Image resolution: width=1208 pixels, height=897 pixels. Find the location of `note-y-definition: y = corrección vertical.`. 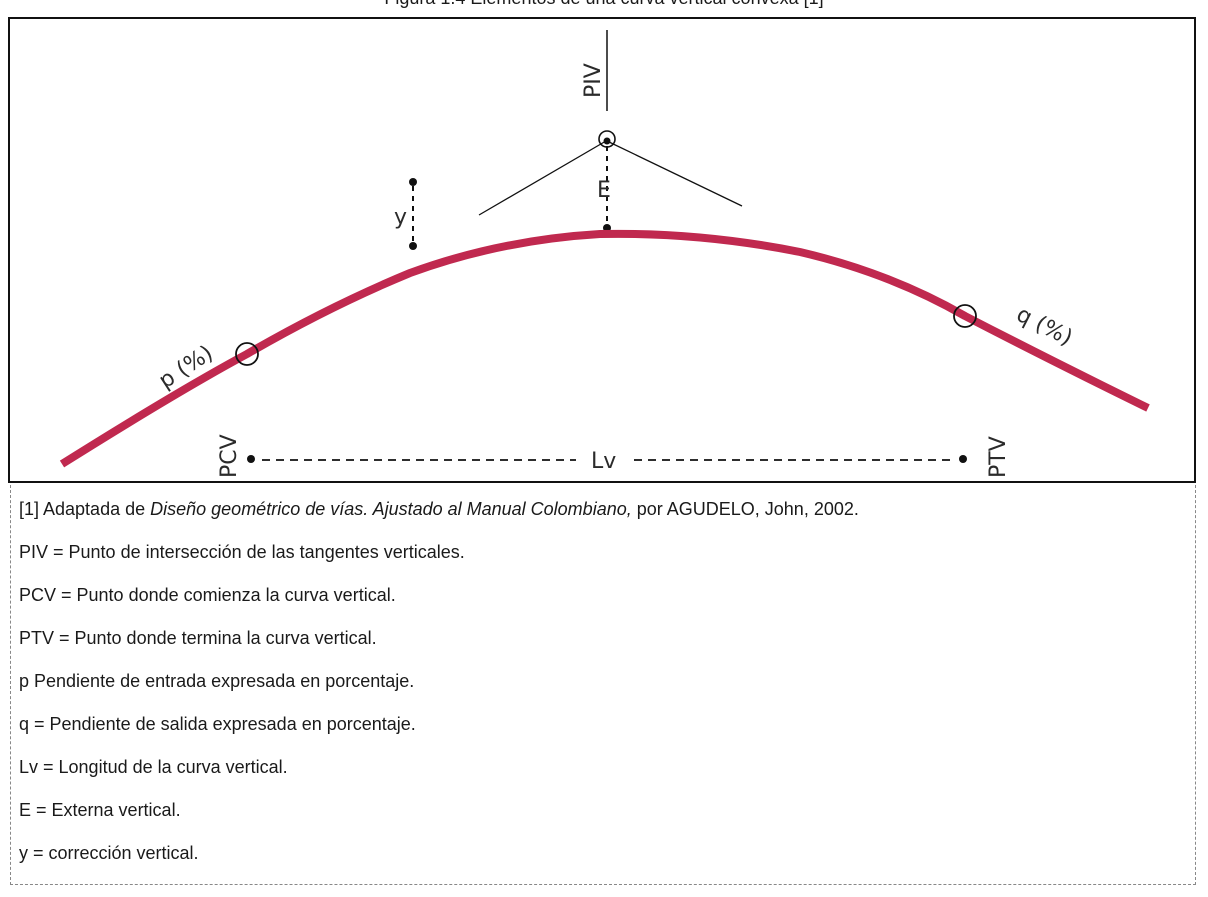

note-y-definition: y = corrección vertical. is located at coordinates (109, 853).